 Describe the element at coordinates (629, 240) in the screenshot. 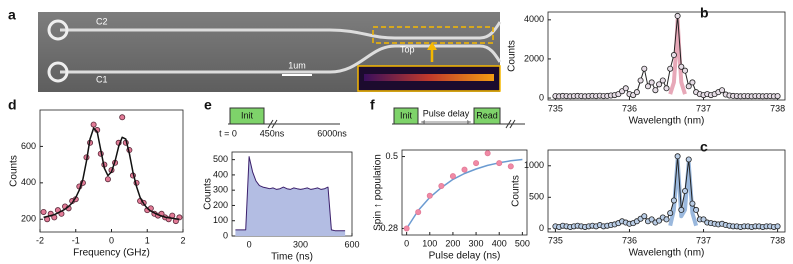

I see `x-tick-label: 736` at that location.